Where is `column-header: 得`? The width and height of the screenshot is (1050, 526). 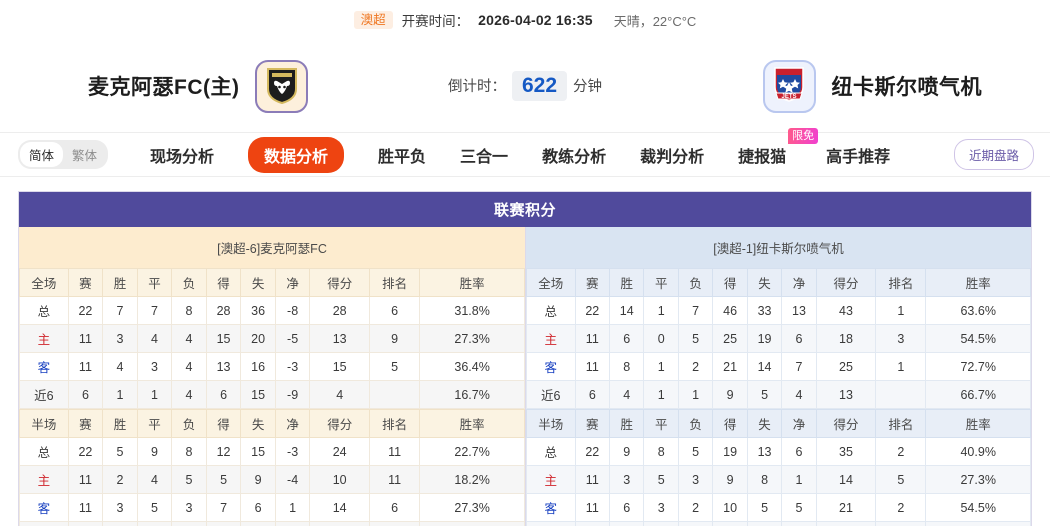 column-header: 得 is located at coordinates (223, 282).